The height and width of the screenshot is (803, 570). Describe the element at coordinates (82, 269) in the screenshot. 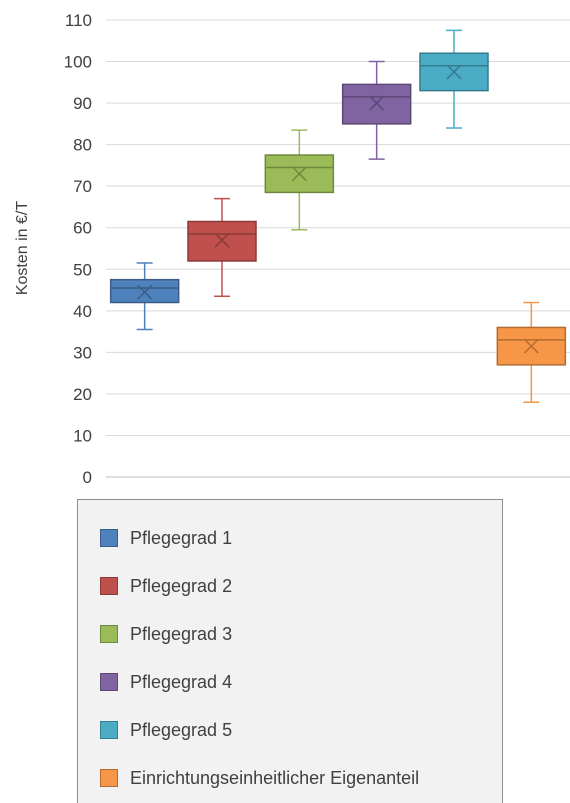

I see `y-tick-label-50: 50` at that location.